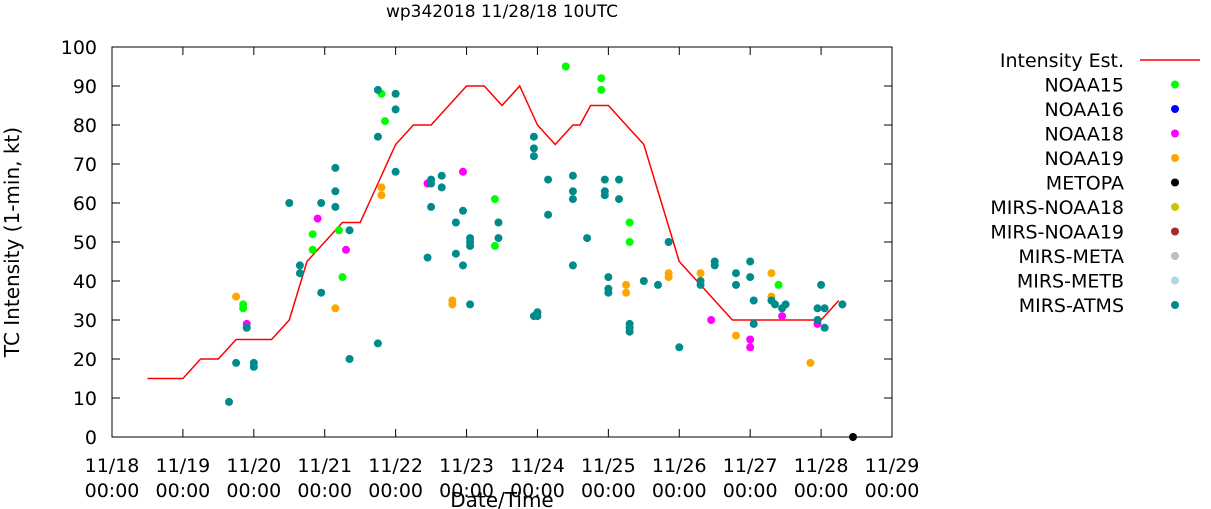  What do you see at coordinates (12, 242) in the screenshot?
I see `y-axis-label: TC Intensity (1-min, kt)` at bounding box center [12, 242].